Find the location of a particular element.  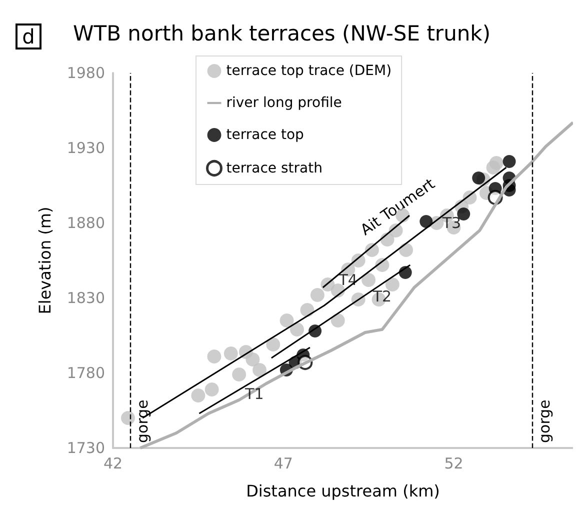

annotation: T1 is located at coordinates (254, 394).